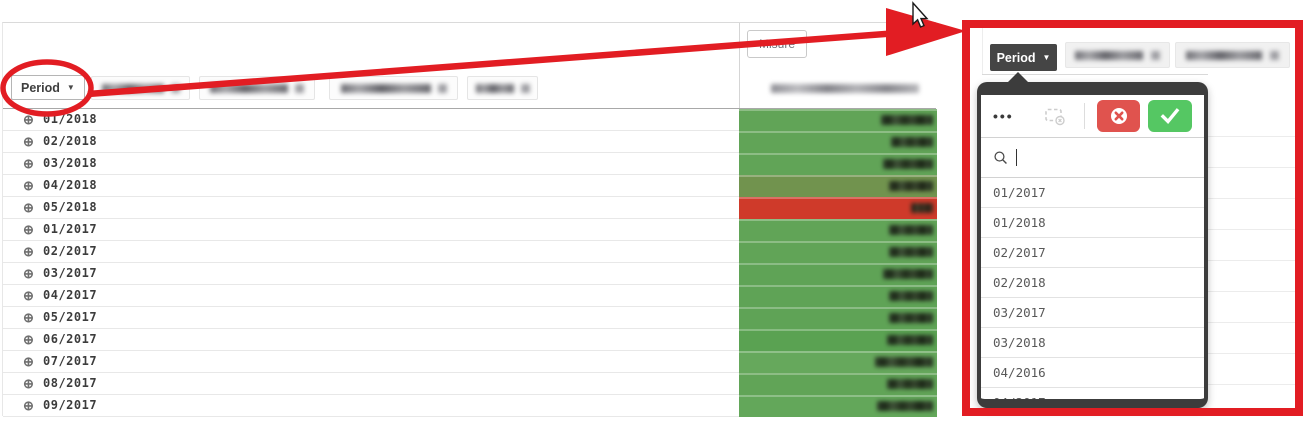  I want to click on circle-x-icon, so click(1118, 116).